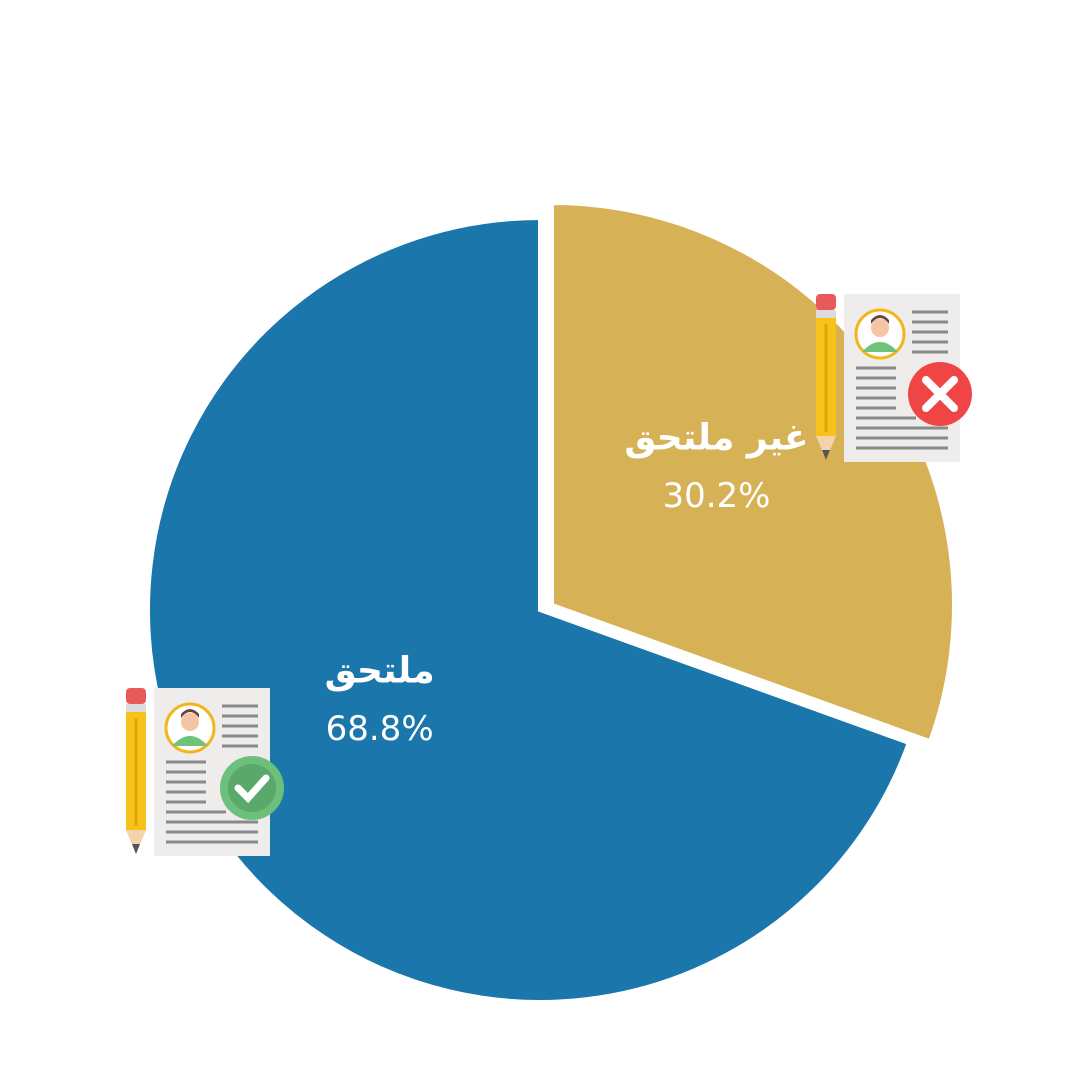 The width and height of the screenshot is (1080, 1080). What do you see at coordinates (716, 437) in the screenshot?
I see `slice-name: غير ملتحق` at bounding box center [716, 437].